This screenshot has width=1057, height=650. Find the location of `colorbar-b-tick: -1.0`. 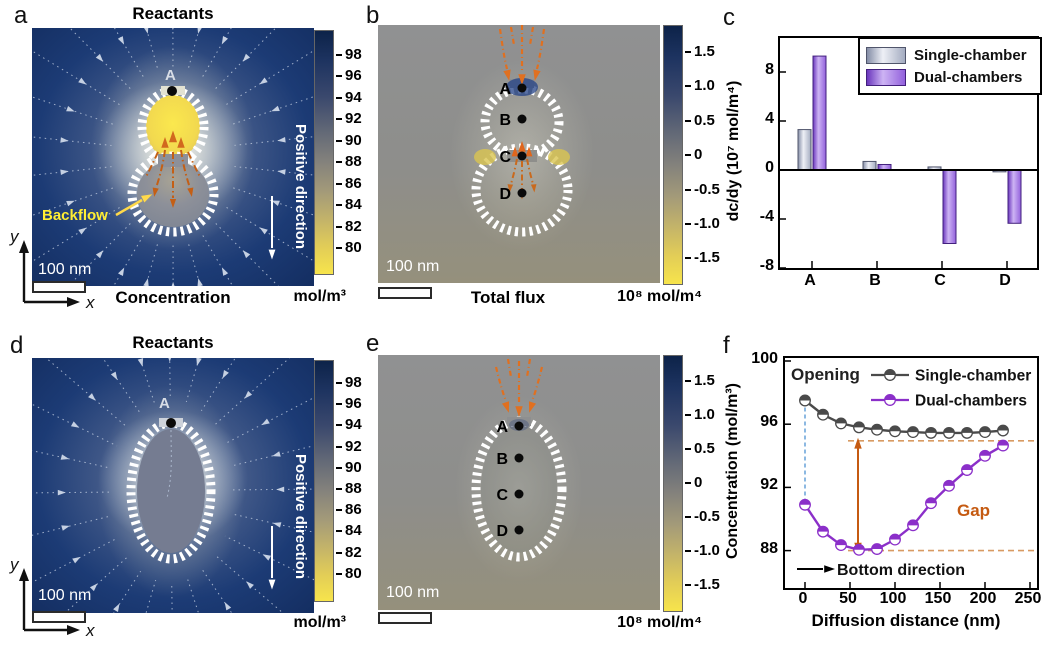

colorbar-b-tick: -1.0 is located at coordinates (702, 223).